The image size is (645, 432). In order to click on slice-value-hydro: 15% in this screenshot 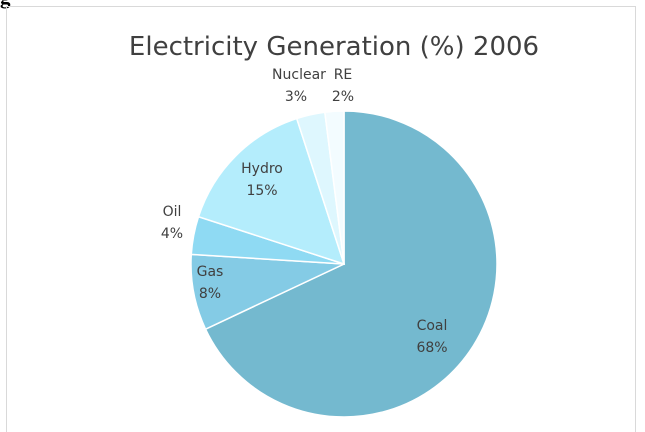, I will do `click(261, 191)`.